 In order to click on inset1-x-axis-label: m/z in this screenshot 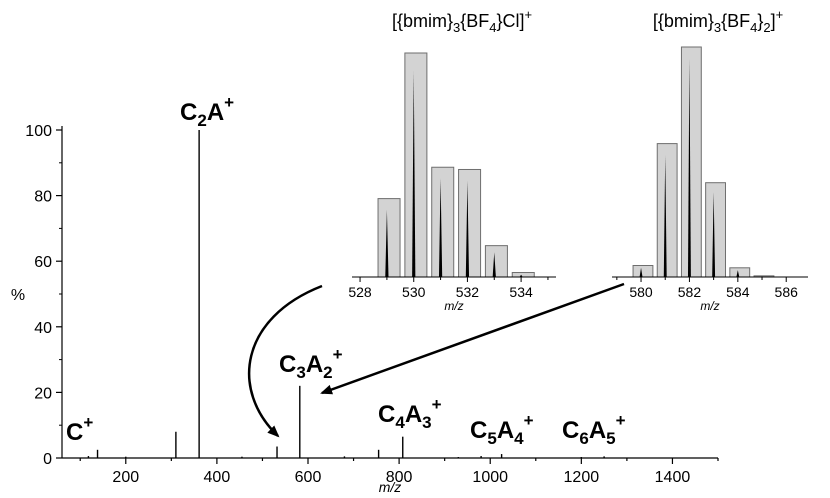, I will do `click(453, 306)`.